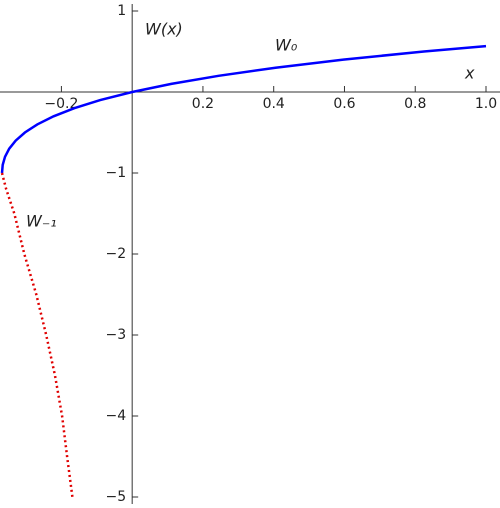 The width and height of the screenshot is (500, 508). I want to click on y-tick-label: −1, so click(116, 173).